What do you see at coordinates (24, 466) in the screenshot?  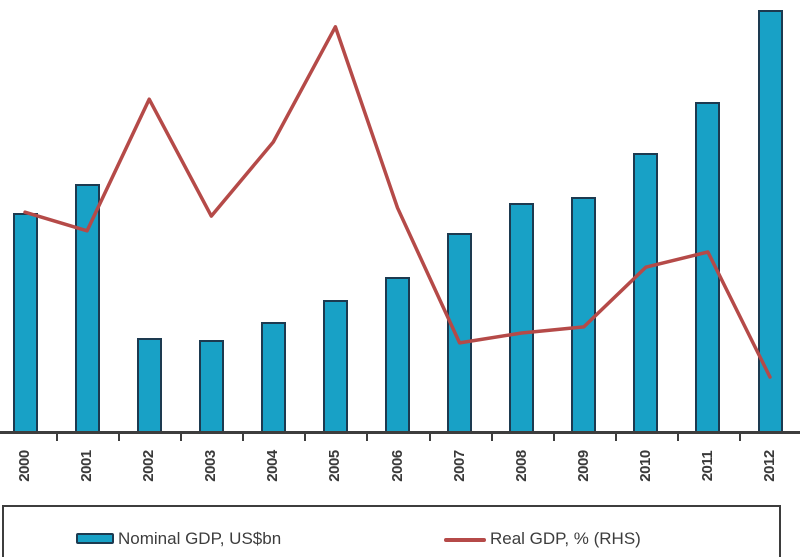 I see `x-label-2000: 2000` at bounding box center [24, 466].